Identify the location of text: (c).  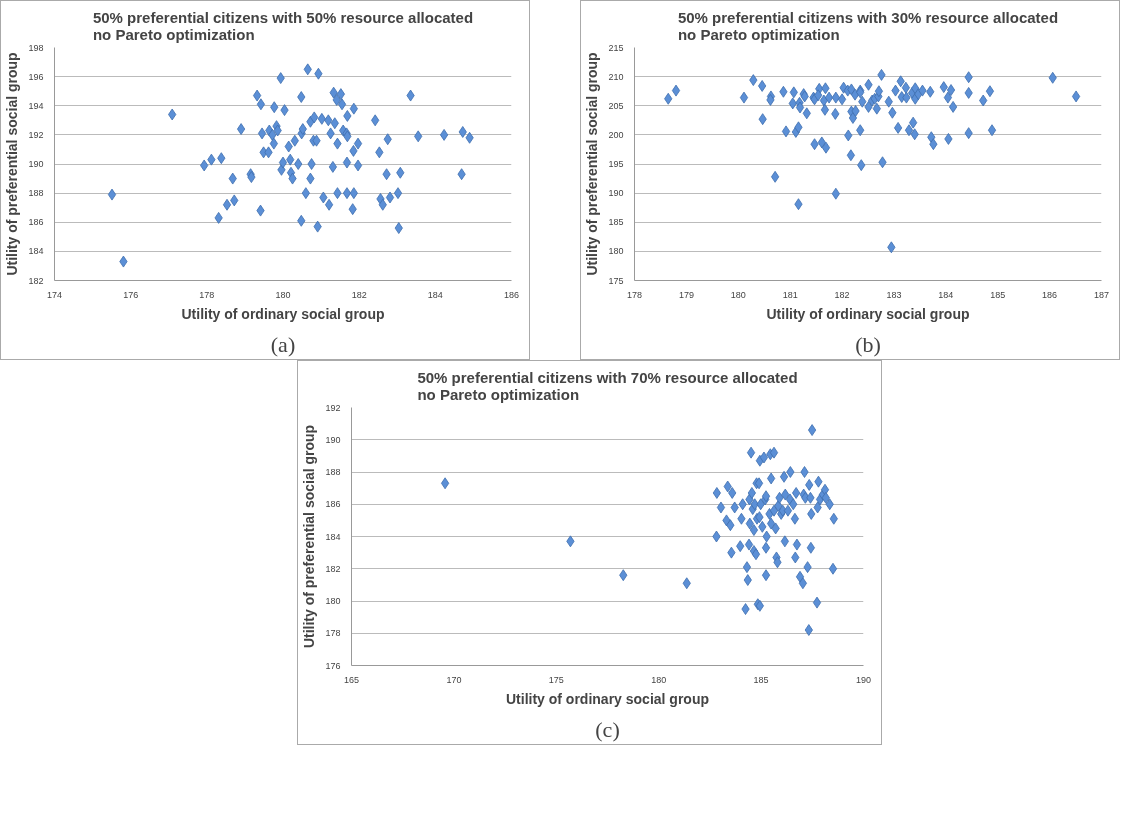
(607, 729).